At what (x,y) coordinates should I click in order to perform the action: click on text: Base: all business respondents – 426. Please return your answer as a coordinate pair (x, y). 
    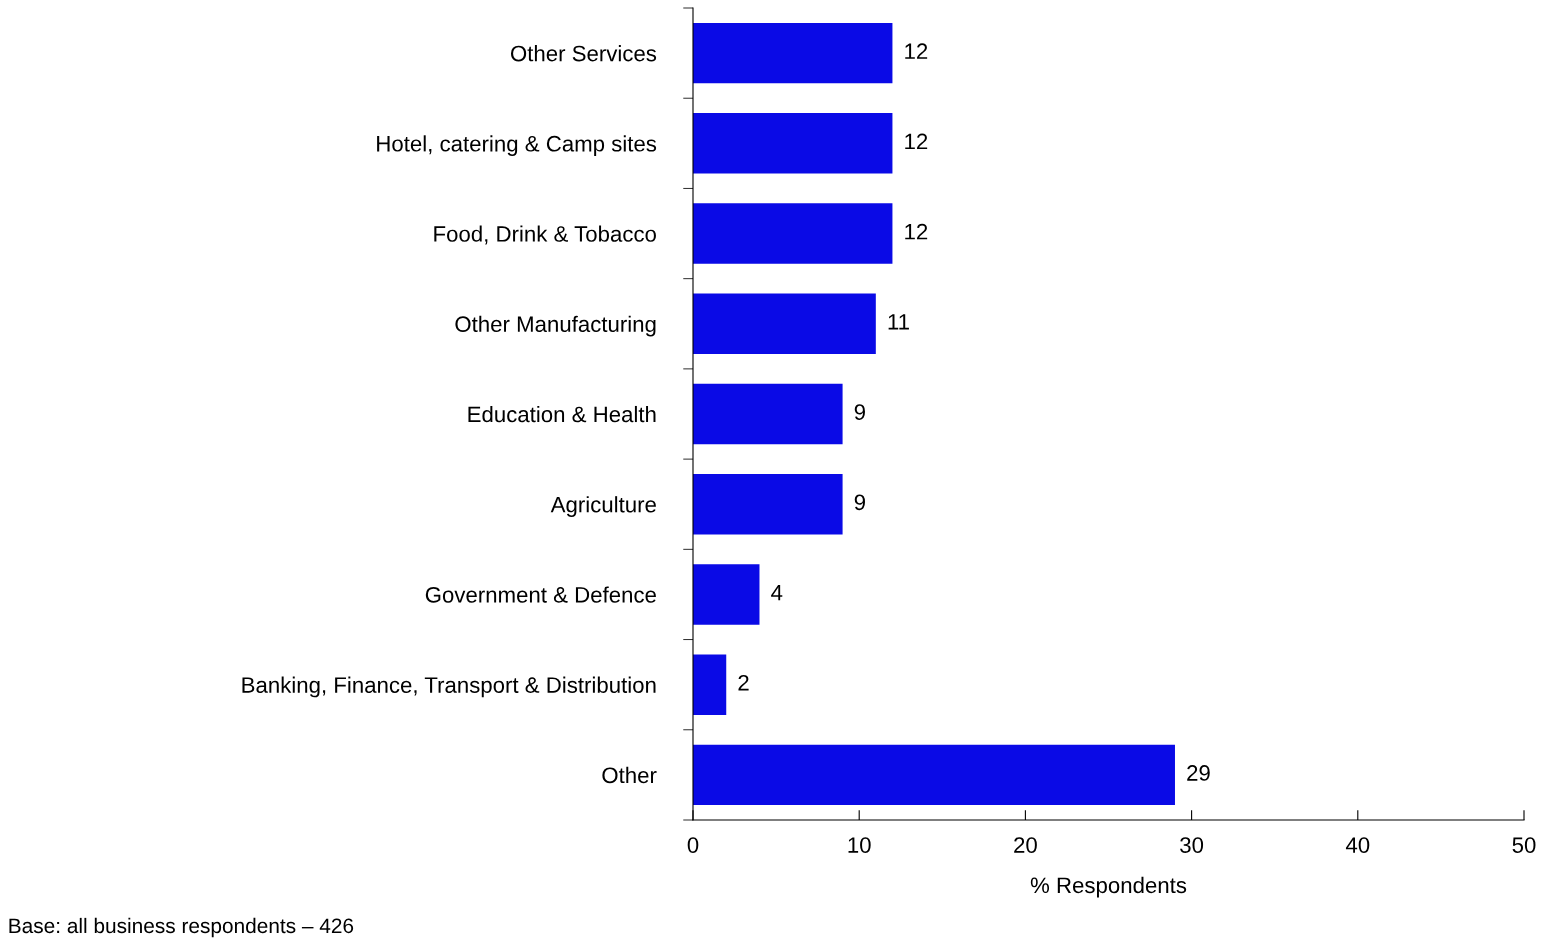
    Looking at the image, I should click on (181, 927).